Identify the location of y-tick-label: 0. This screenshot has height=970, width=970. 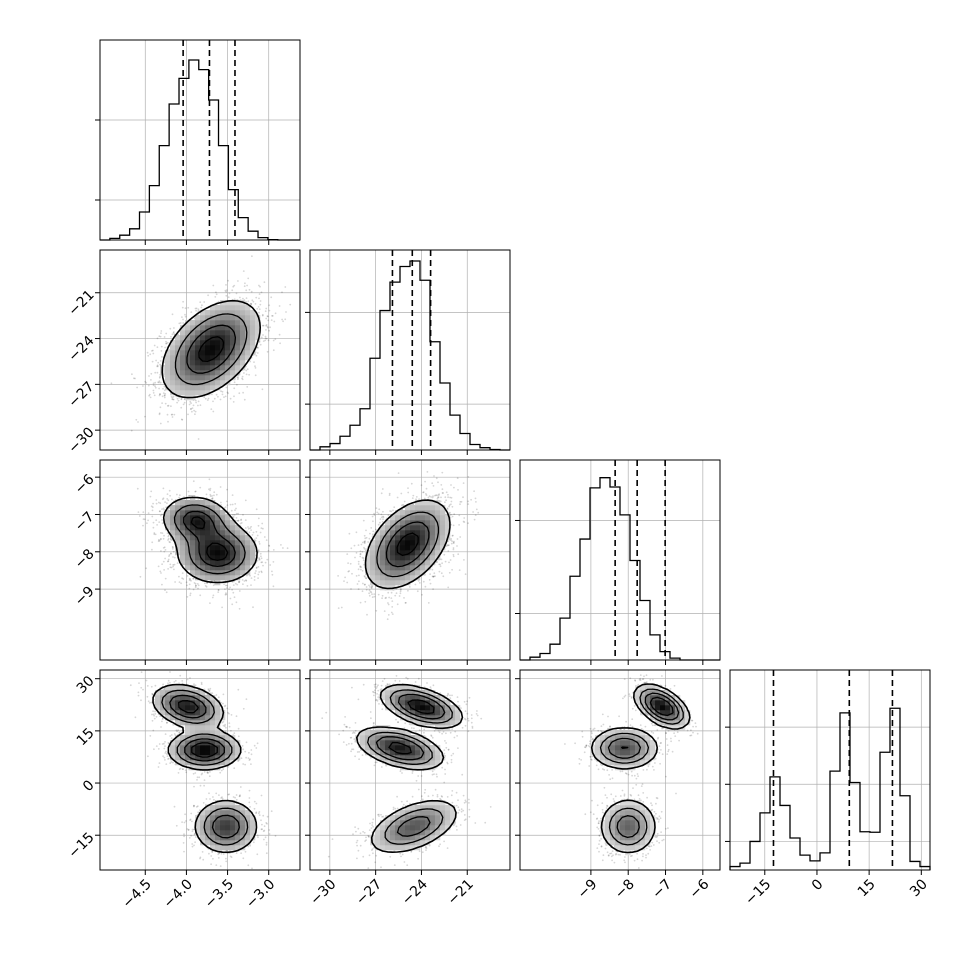
(89, 786).